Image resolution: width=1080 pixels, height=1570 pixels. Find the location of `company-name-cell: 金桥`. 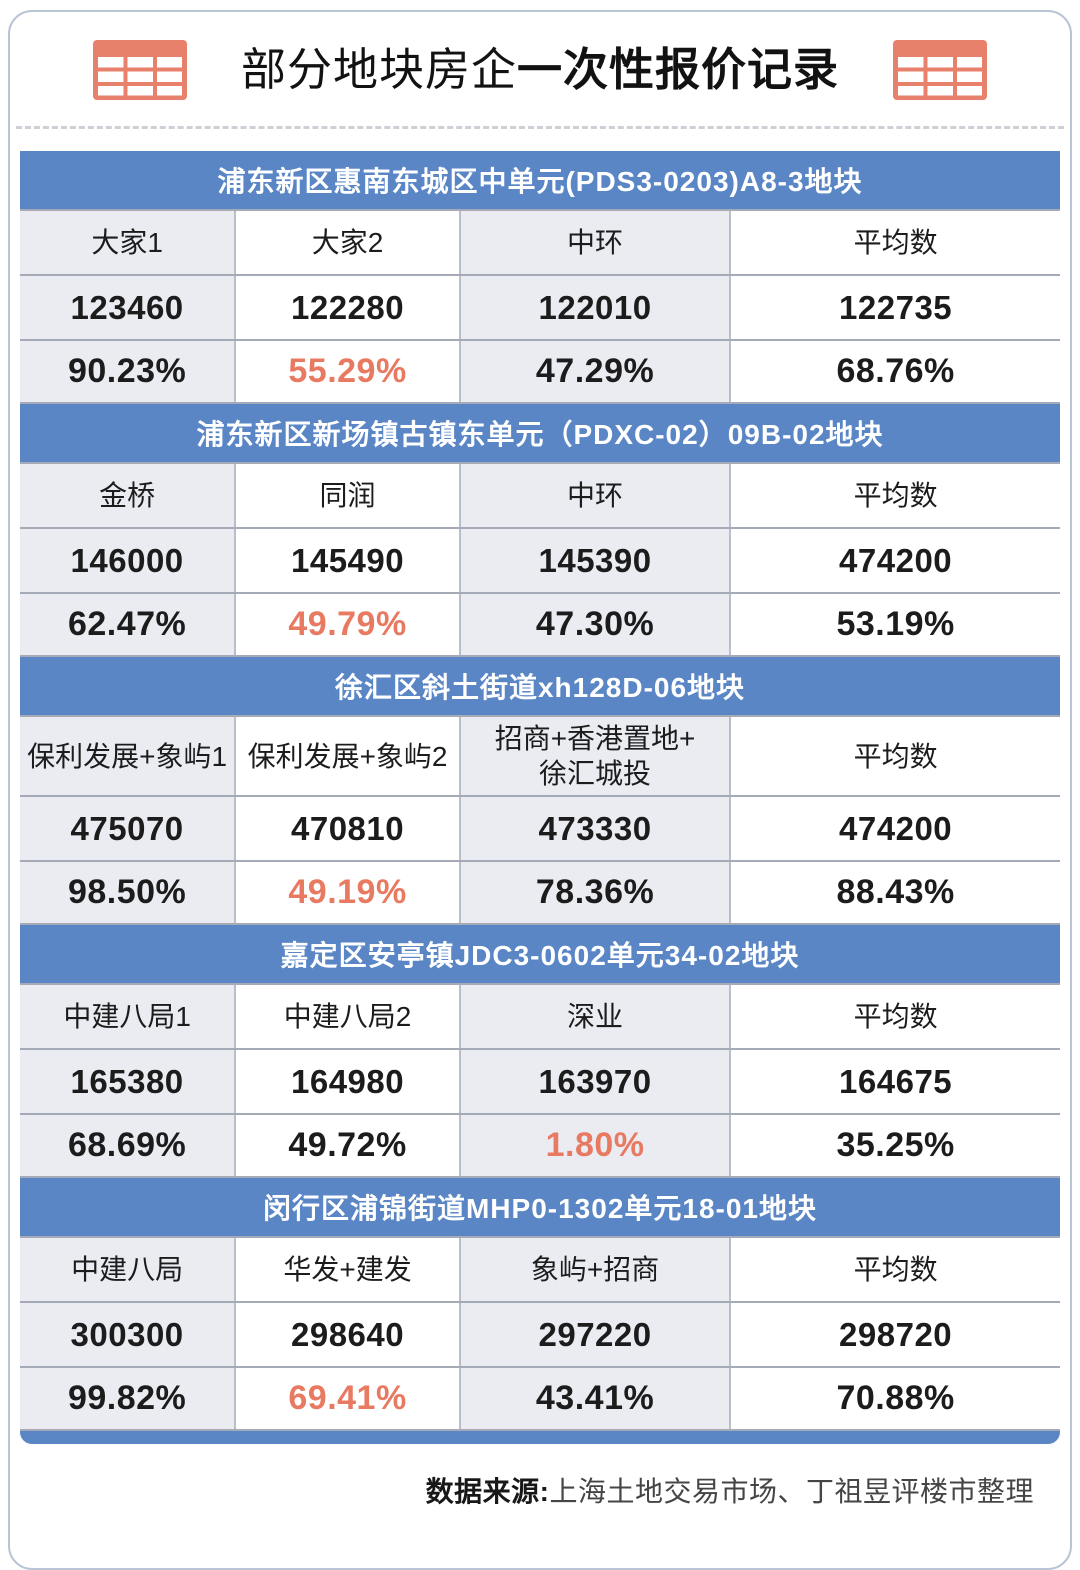

company-name-cell: 金桥 is located at coordinates (127, 495).